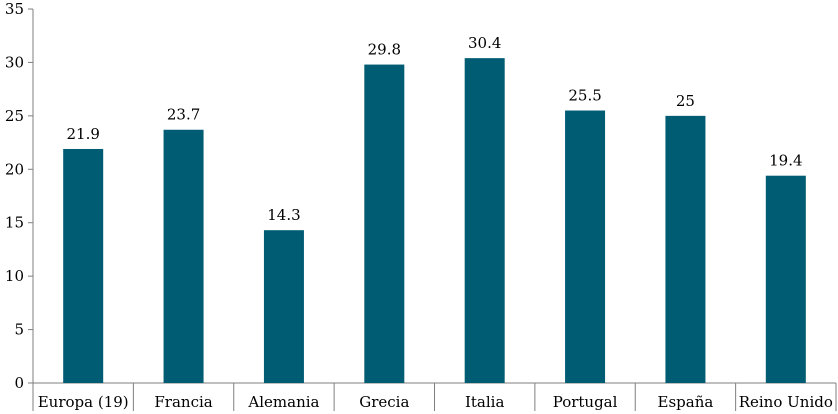  I want to click on x-category-label: España, so click(686, 402).